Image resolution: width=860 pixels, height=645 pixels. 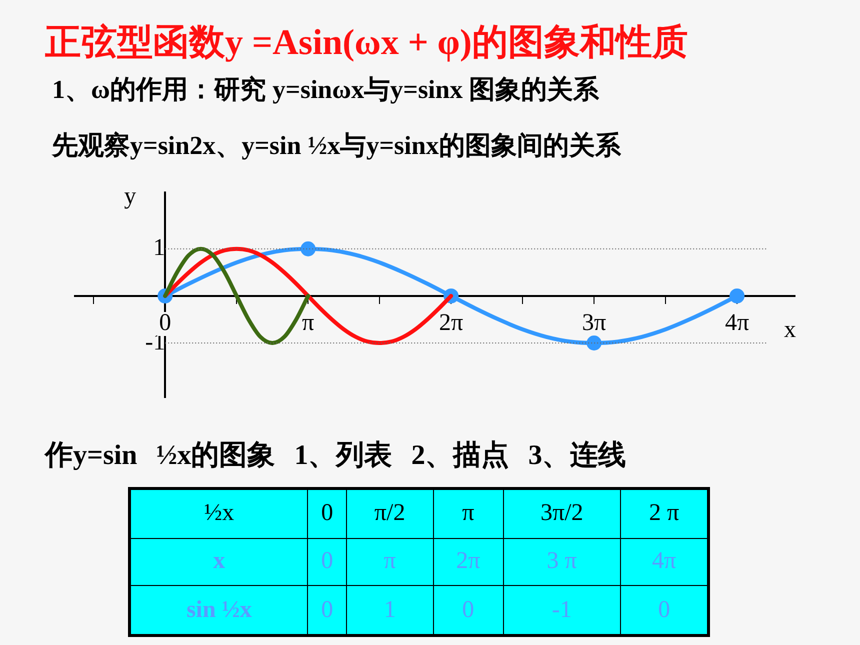 What do you see at coordinates (664, 562) in the screenshot?
I see `text: 4π` at bounding box center [664, 562].